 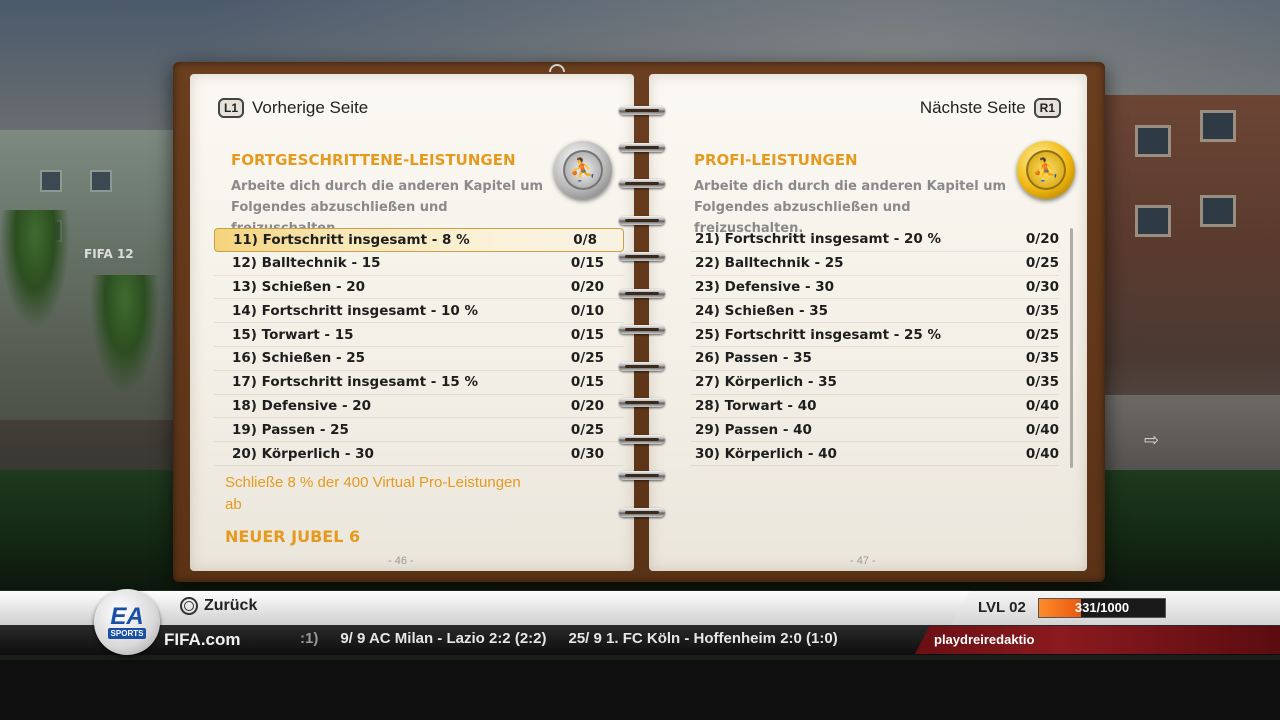 I want to click on achievement-name: 14) Fortschritt insgesamt - 10 %, so click(x=355, y=310).